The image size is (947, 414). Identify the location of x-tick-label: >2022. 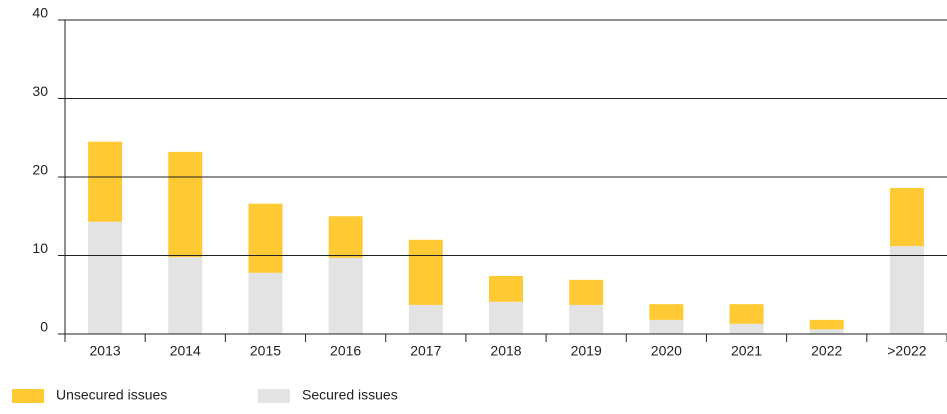
(907, 351).